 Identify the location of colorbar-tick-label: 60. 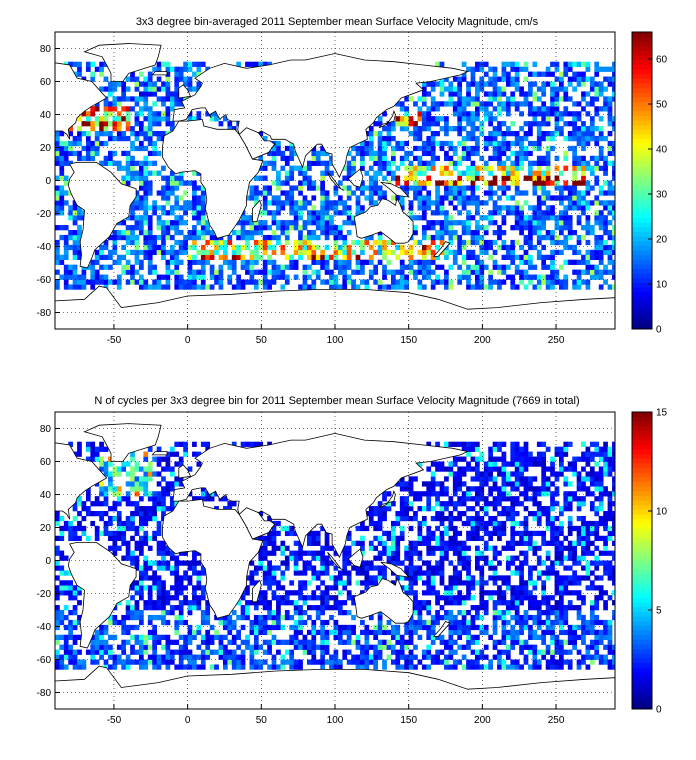
(662, 60).